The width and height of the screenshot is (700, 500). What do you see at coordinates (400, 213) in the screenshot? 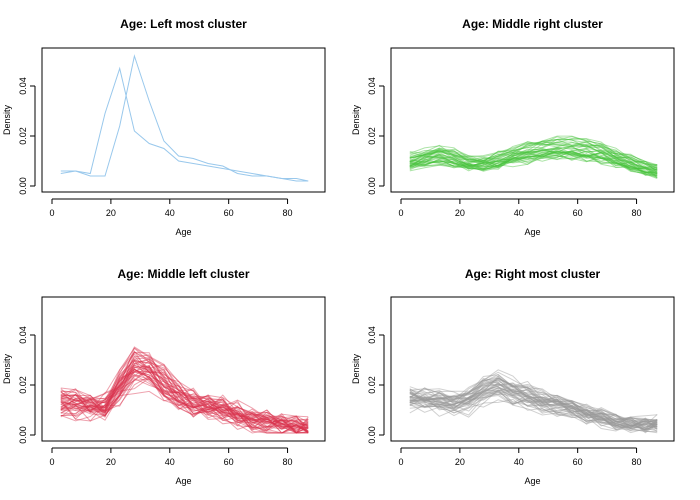
I see `x-tick-label: 0` at bounding box center [400, 213].